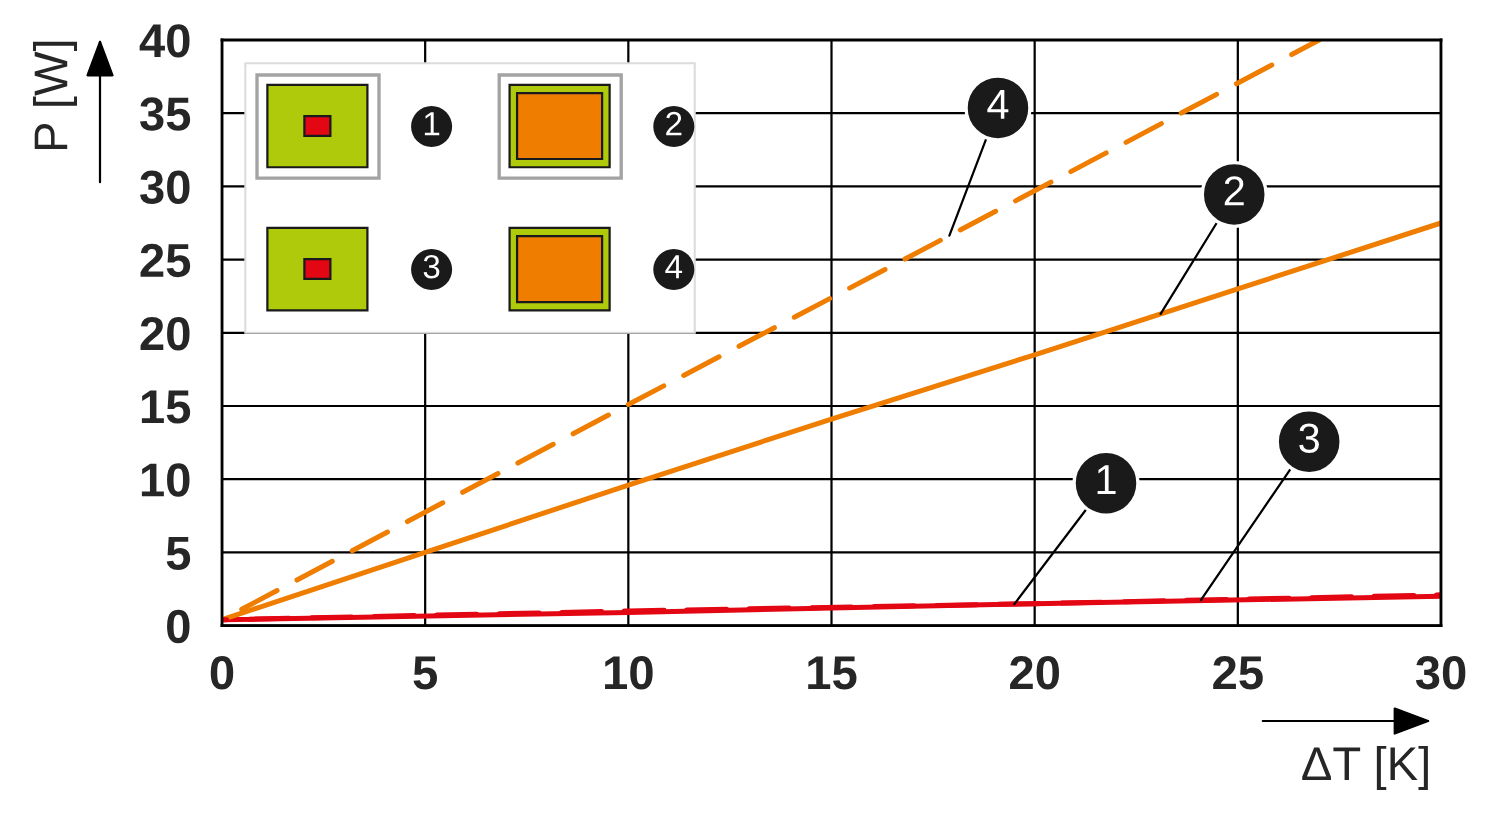 This screenshot has height=820, width=1500. What do you see at coordinates (1440, 673) in the screenshot?
I see `x-tick-label: 30` at bounding box center [1440, 673].